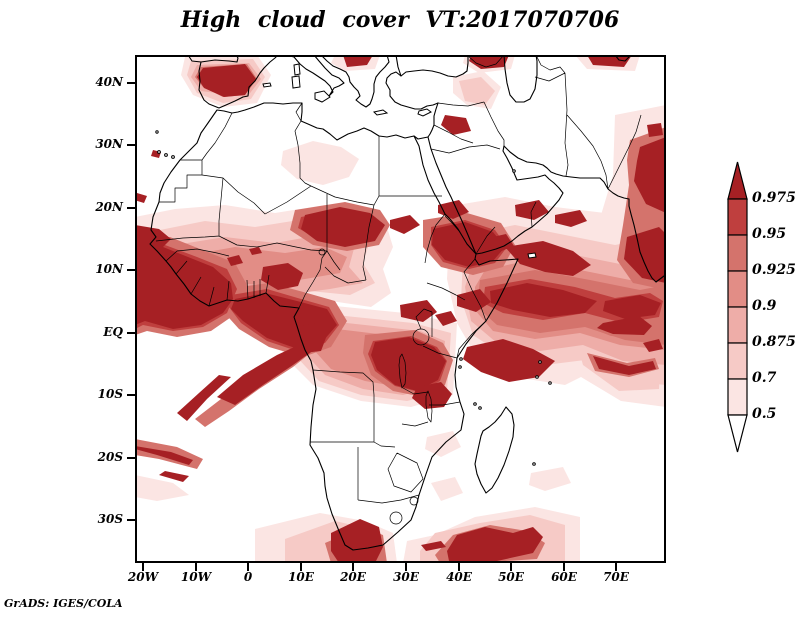 The height and width of the screenshot is (618, 800). Describe the element at coordinates (764, 306) in the screenshot. I see `colorbar-label: 0.9` at that location.